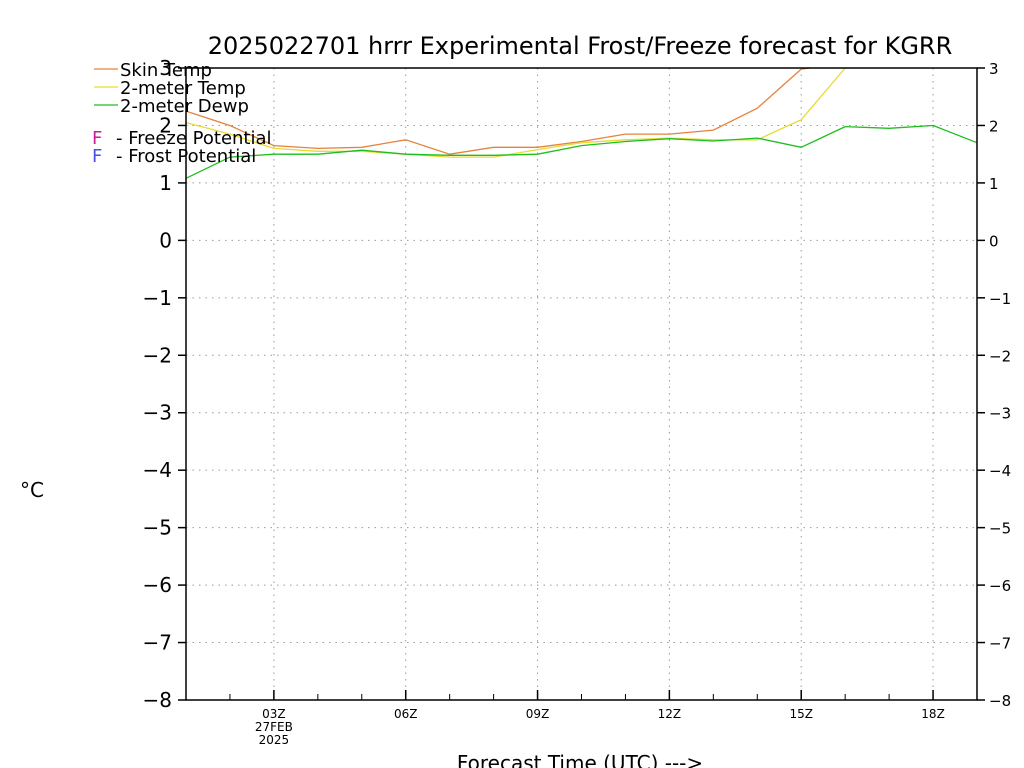  What do you see at coordinates (274, 727) in the screenshot?
I see `x-tick-sublabel: 27FEB` at bounding box center [274, 727].